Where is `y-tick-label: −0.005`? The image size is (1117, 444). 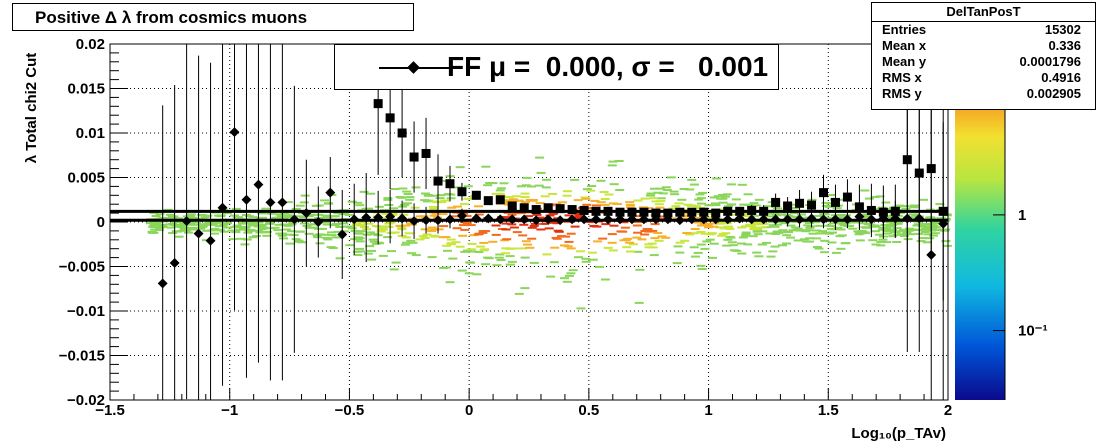
y-tick-label: −0.005 is located at coordinates (82, 267).